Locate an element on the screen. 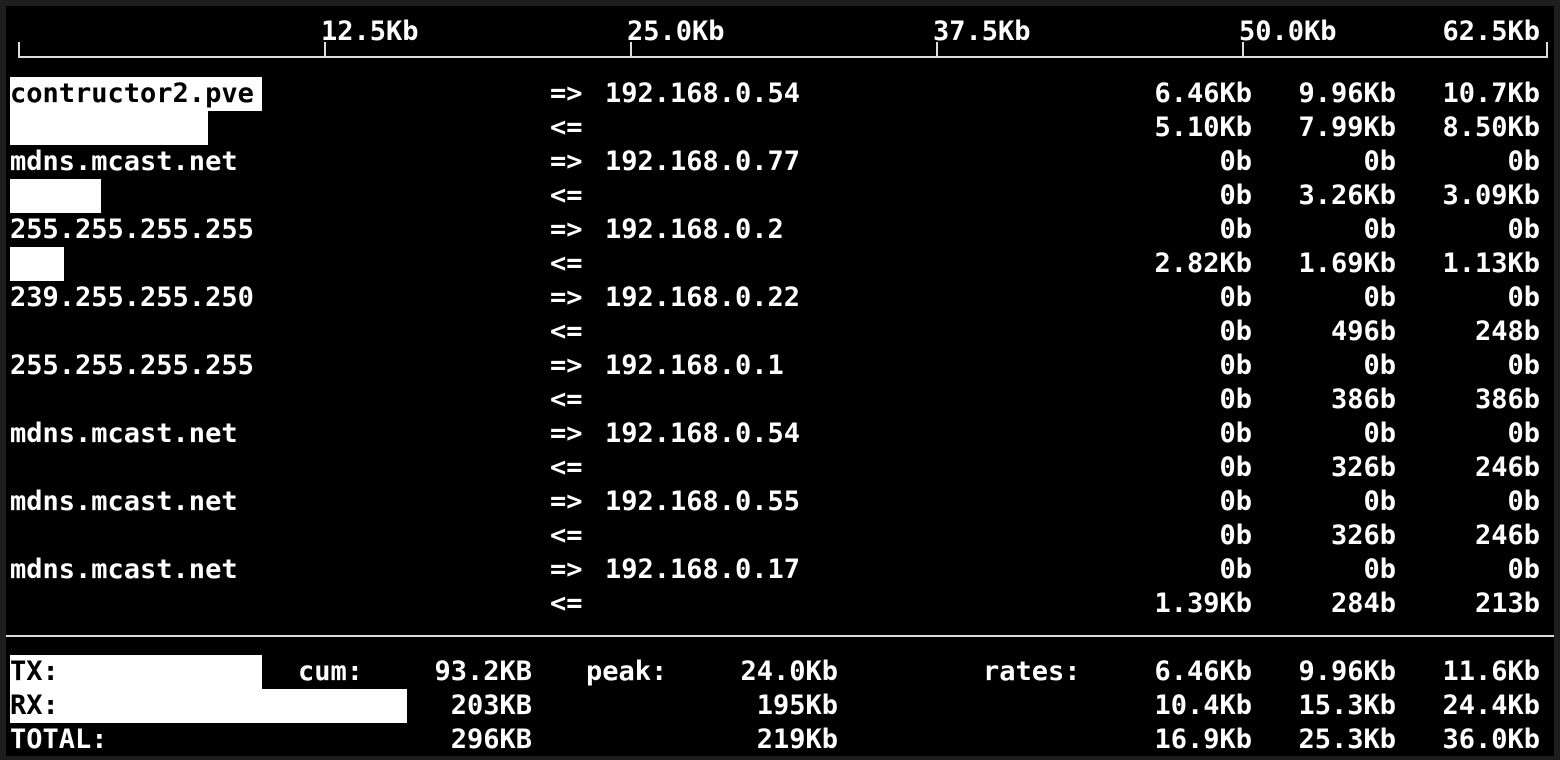 This screenshot has width=1560, height=760. cum-label: cum: is located at coordinates (331, 671).